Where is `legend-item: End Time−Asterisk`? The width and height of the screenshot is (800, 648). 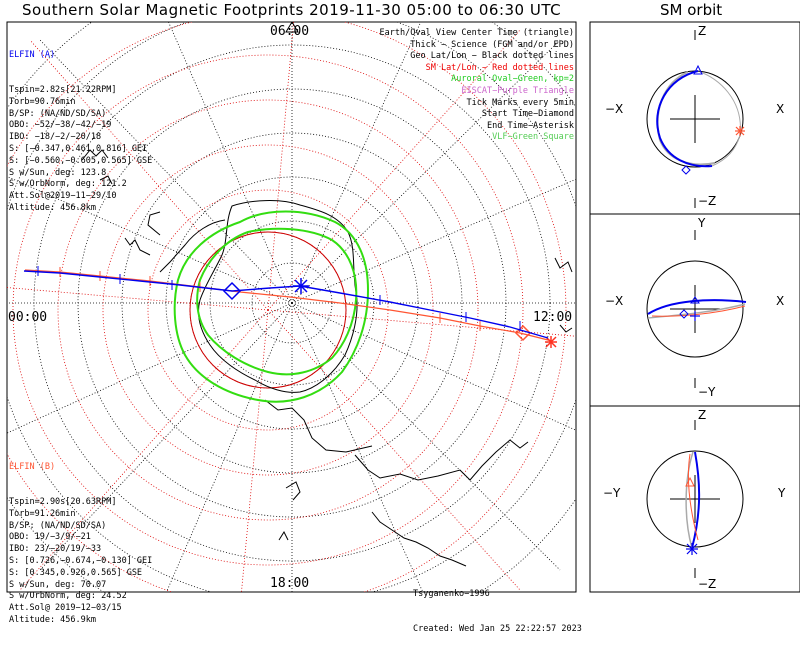 legend-item: End Time−Asterisk is located at coordinates (530, 125).